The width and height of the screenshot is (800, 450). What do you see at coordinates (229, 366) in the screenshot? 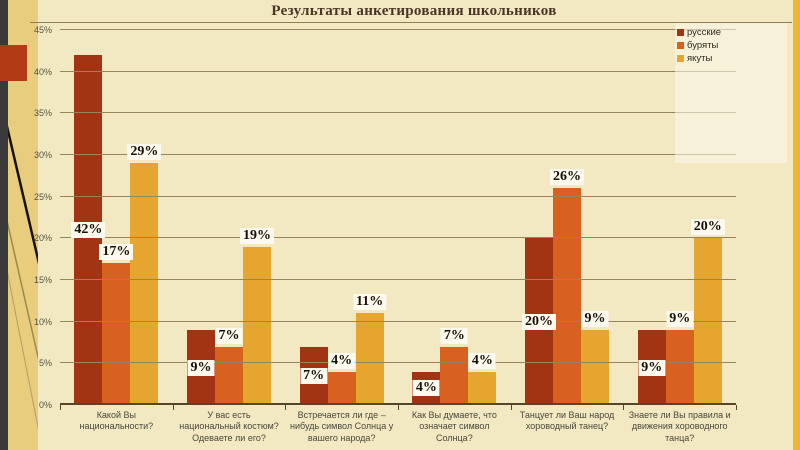
I see `bar-буряты-2: 7%` at bounding box center [229, 366].